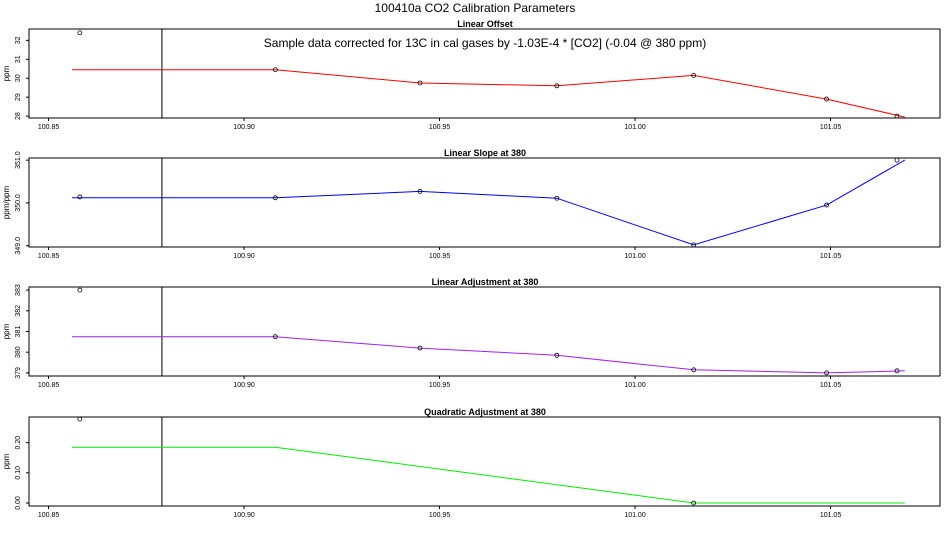 The width and height of the screenshot is (950, 550). I want to click on y-tick-label: 350.0, so click(18, 203).